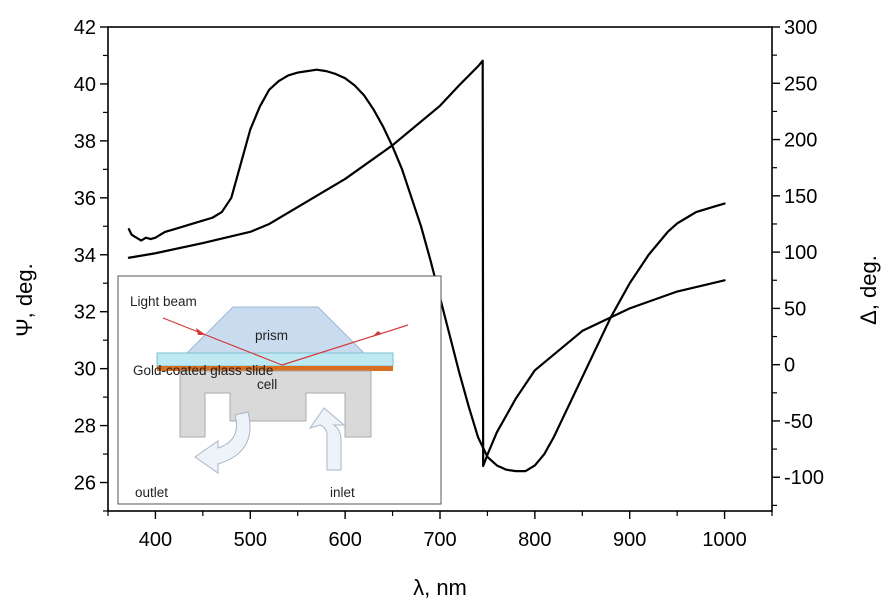 The image size is (888, 604). What do you see at coordinates (85, 484) in the screenshot?
I see `y-left-tick-label: 26` at bounding box center [85, 484].